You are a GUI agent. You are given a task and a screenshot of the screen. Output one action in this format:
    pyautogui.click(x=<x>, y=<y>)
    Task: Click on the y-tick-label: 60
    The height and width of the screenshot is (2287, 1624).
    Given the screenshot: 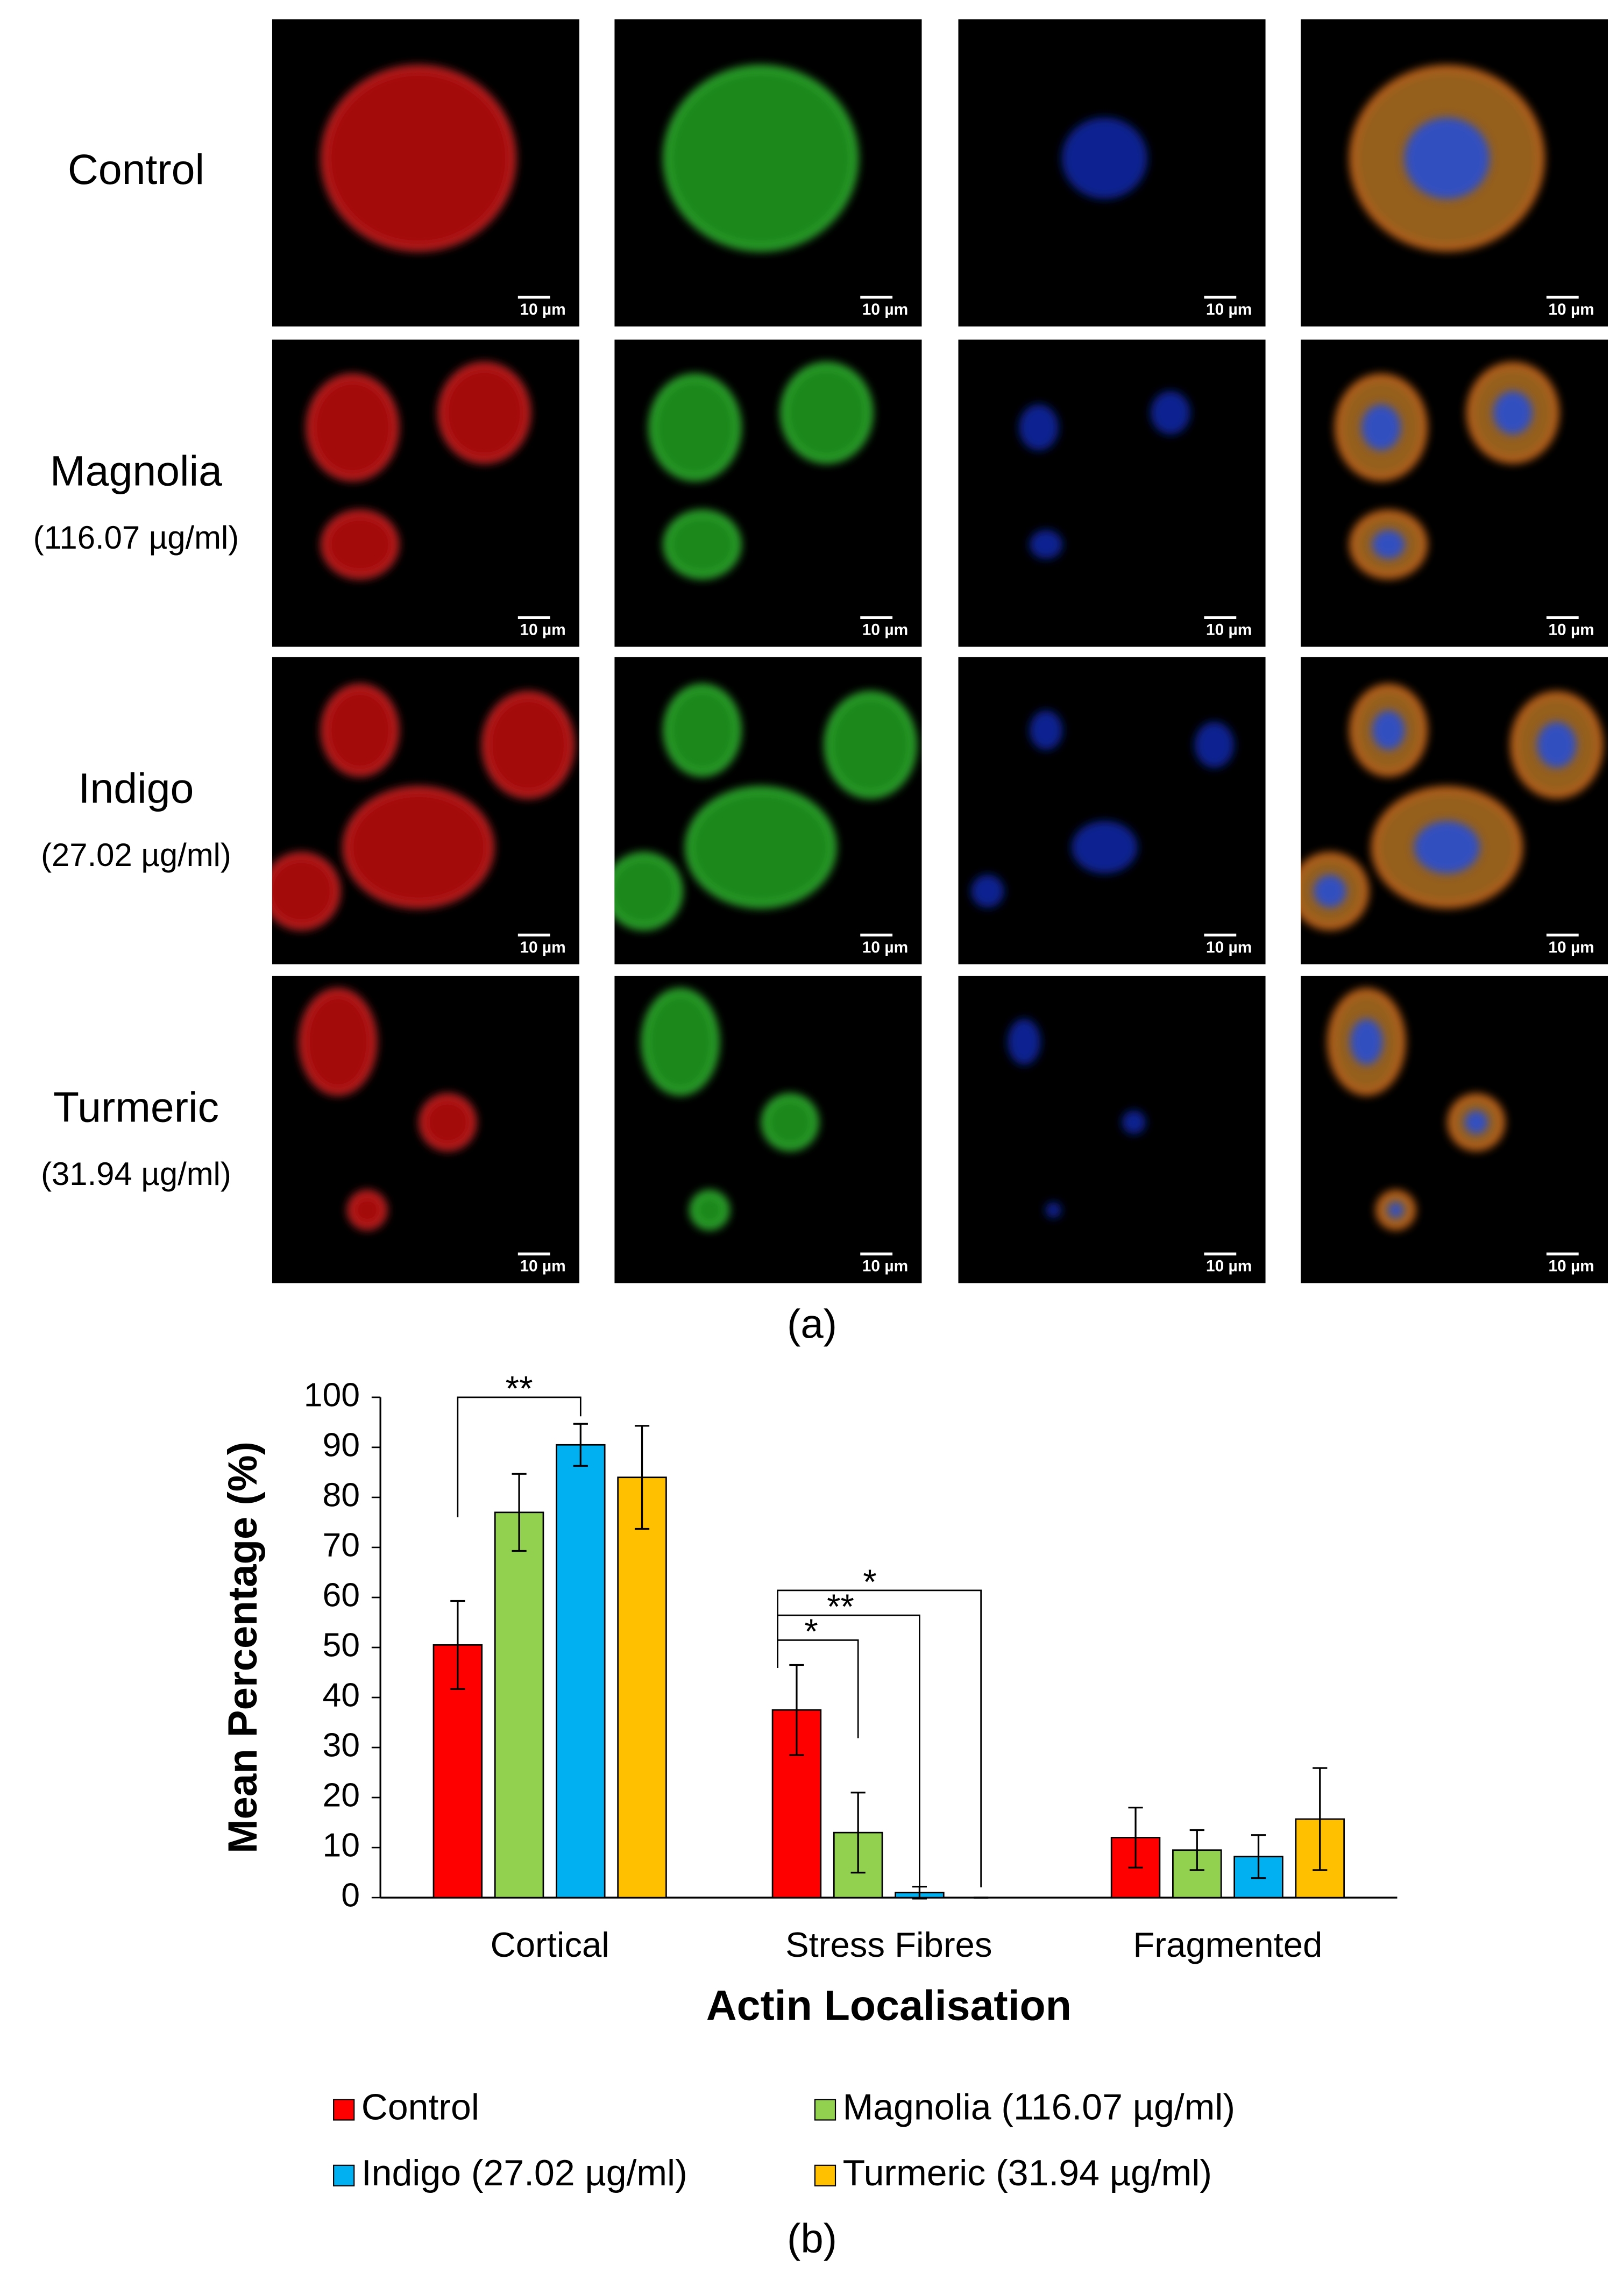 What is the action you would take?
    pyautogui.click(x=341, y=1595)
    